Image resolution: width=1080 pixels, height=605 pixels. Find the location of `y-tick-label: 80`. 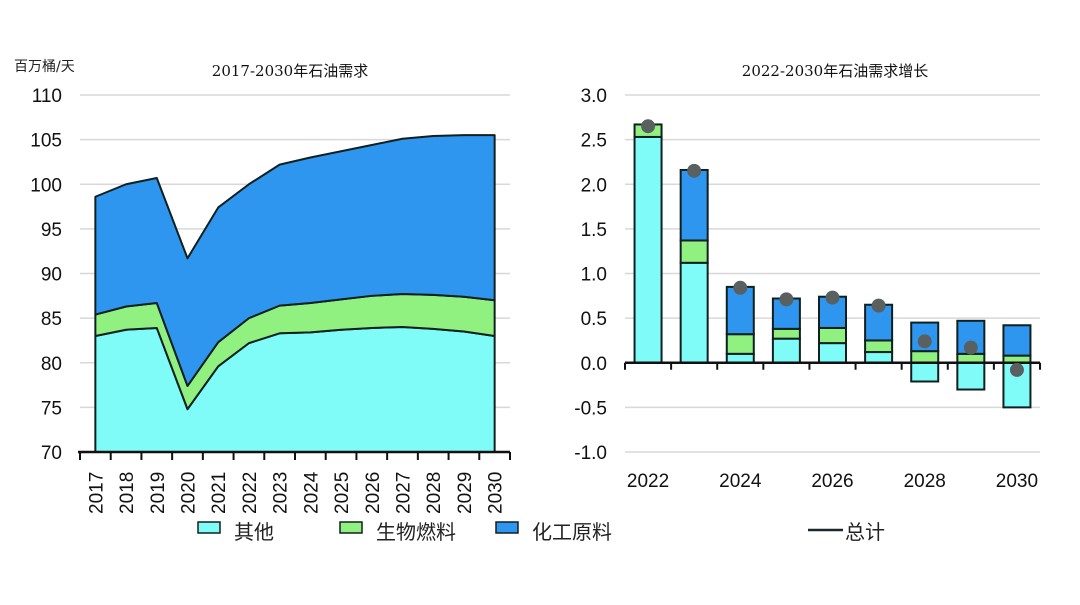

y-tick-label: 80 is located at coordinates (51, 364).